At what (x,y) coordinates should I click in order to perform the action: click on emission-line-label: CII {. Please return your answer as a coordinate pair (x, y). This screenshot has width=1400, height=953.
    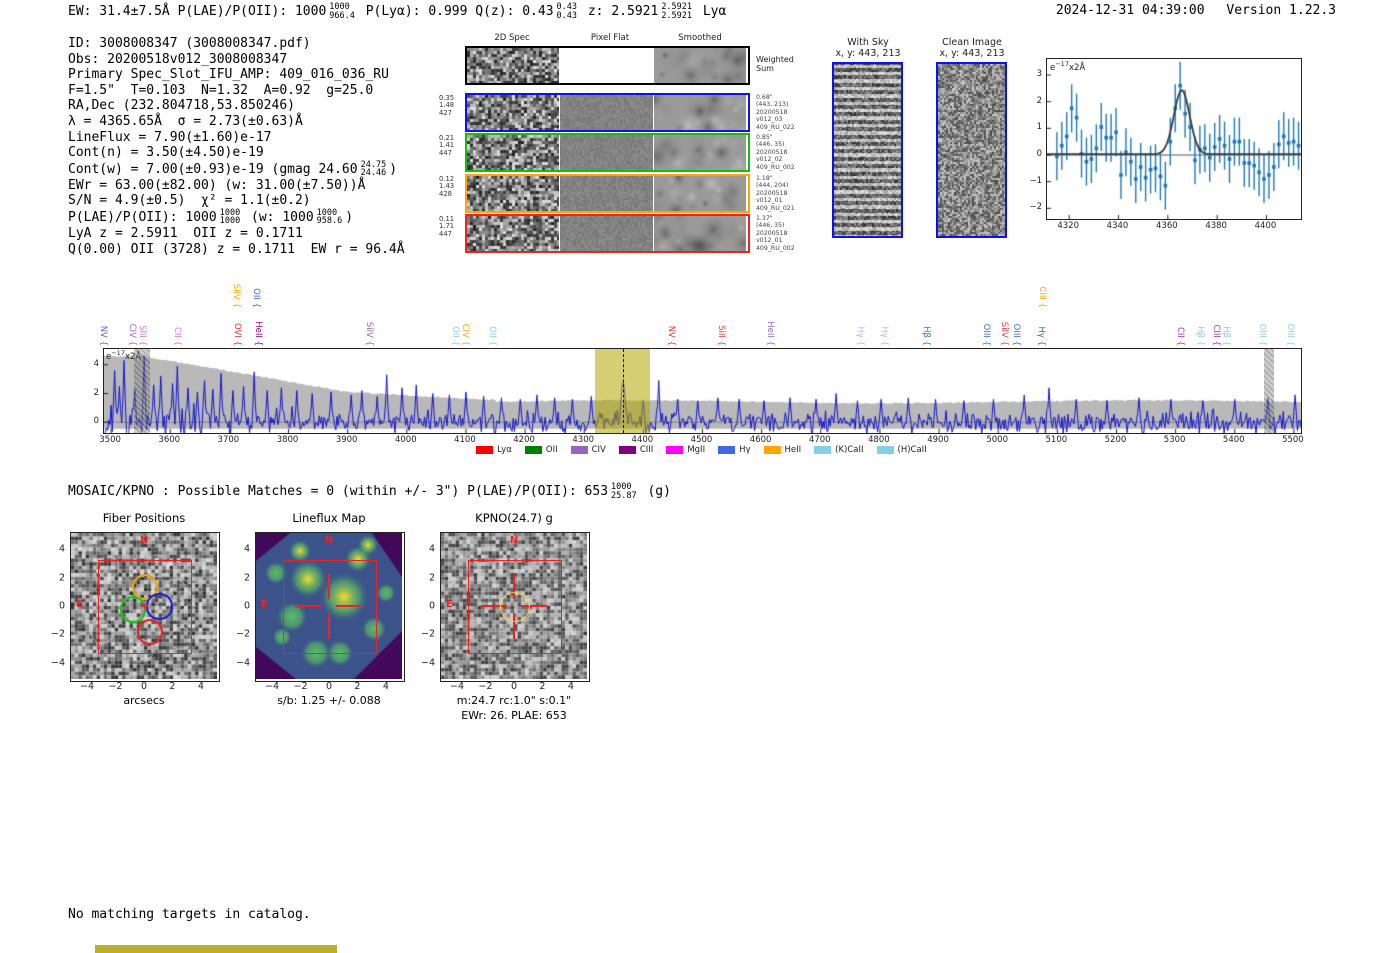
    Looking at the image, I should click on (176, 336).